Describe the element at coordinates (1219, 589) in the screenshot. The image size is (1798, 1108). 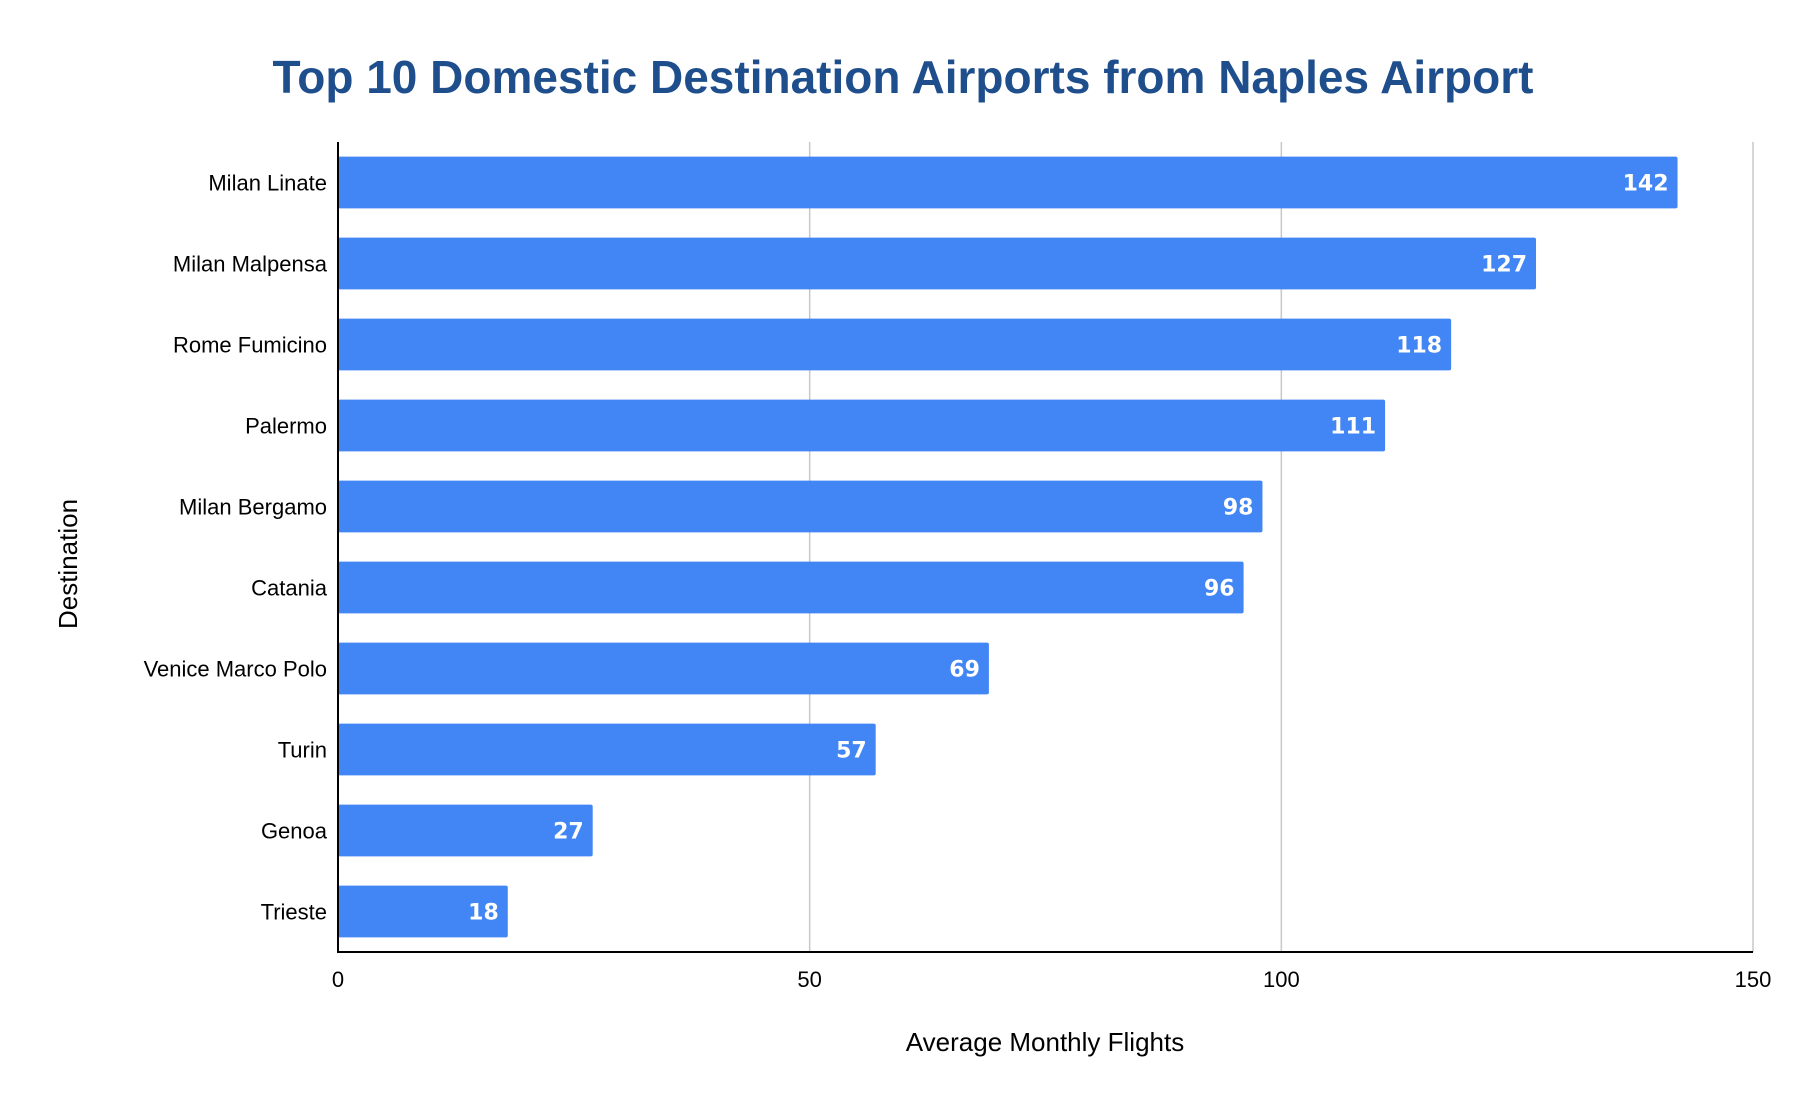
I see `bar-value-label: 96` at that location.